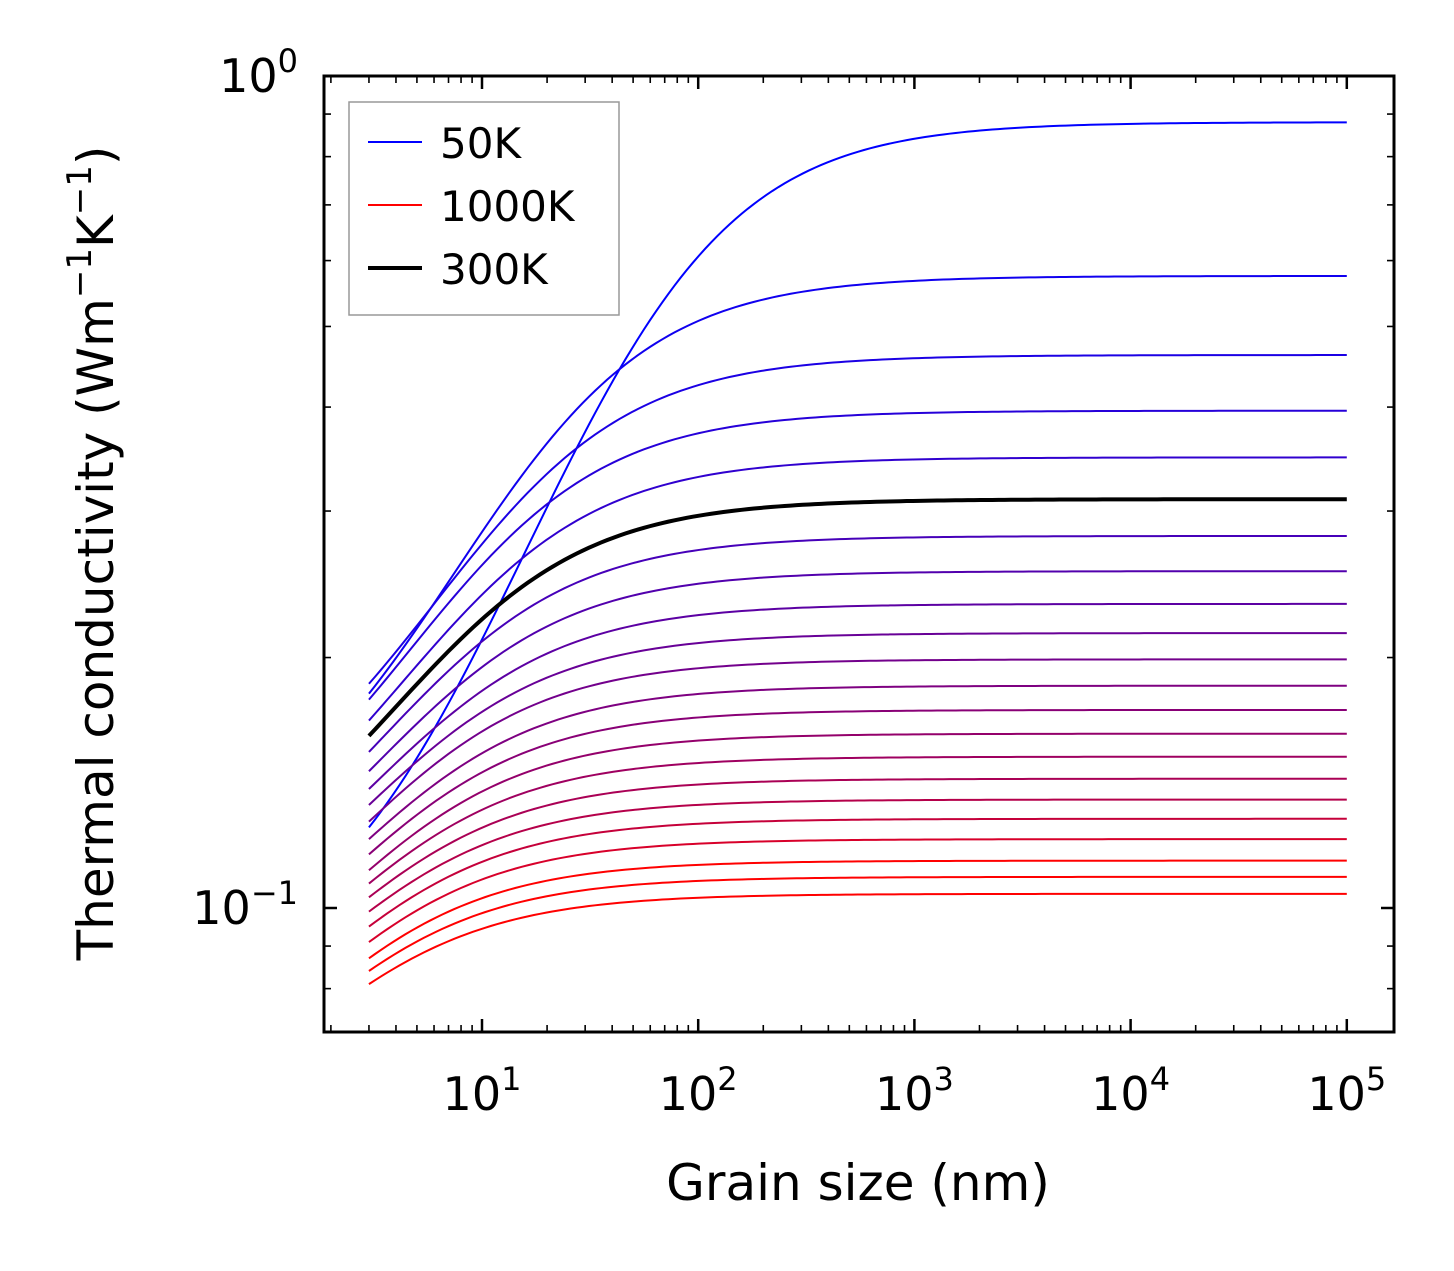 The image size is (1454, 1271). I want to click on x-tick-label: 10³, so click(914, 1090).